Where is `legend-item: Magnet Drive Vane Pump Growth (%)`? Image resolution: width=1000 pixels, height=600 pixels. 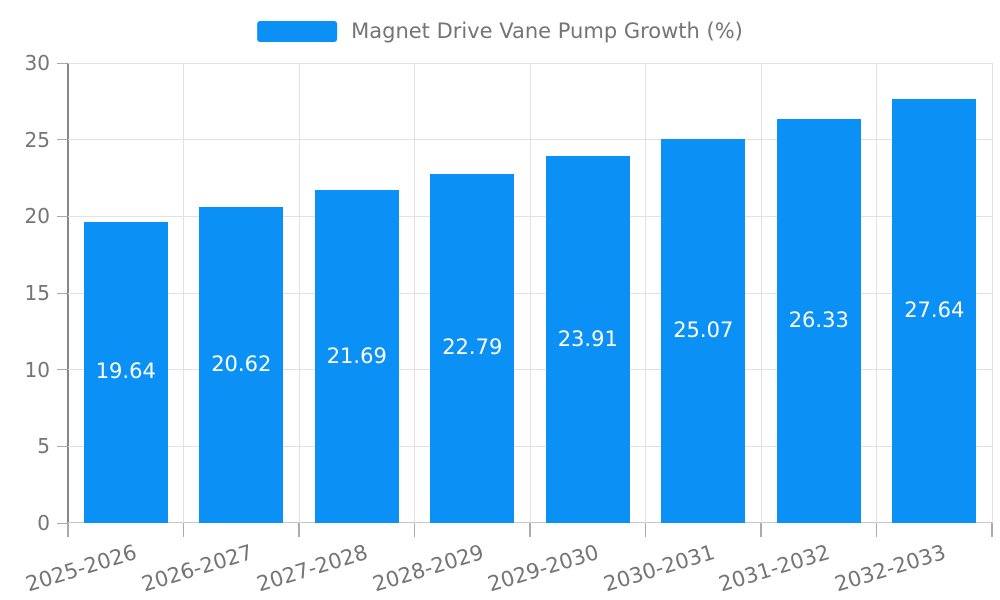
legend-item: Magnet Drive Vane Pump Growth (%) is located at coordinates (500, 31).